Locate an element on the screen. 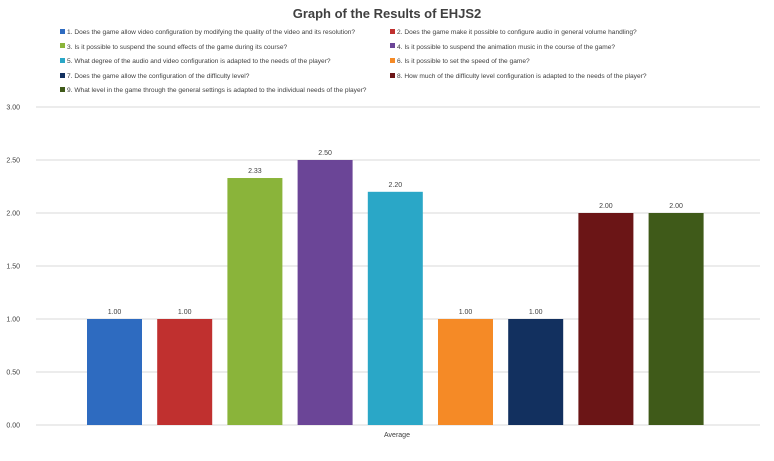 This screenshot has width=774, height=461. y-tick-label: 0.50 is located at coordinates (13, 373).